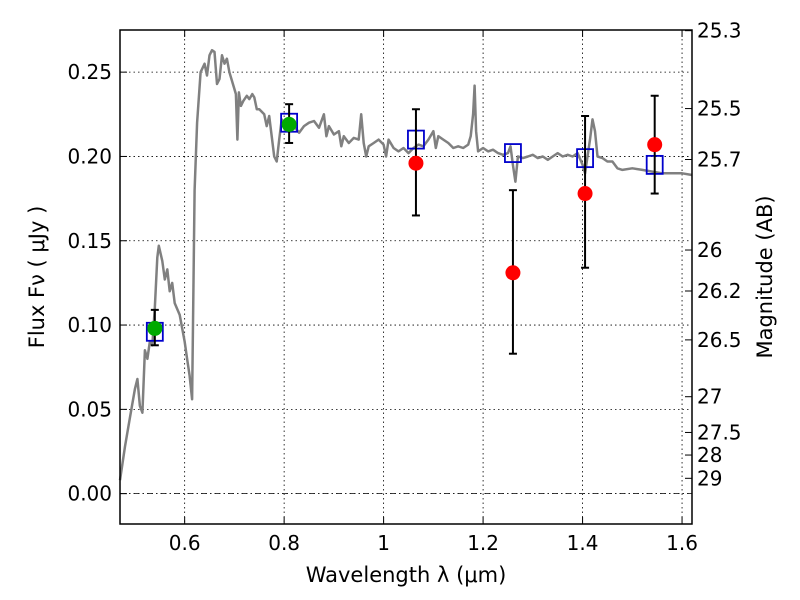  I want to click on right-tick-label: 26.5, so click(719, 340).